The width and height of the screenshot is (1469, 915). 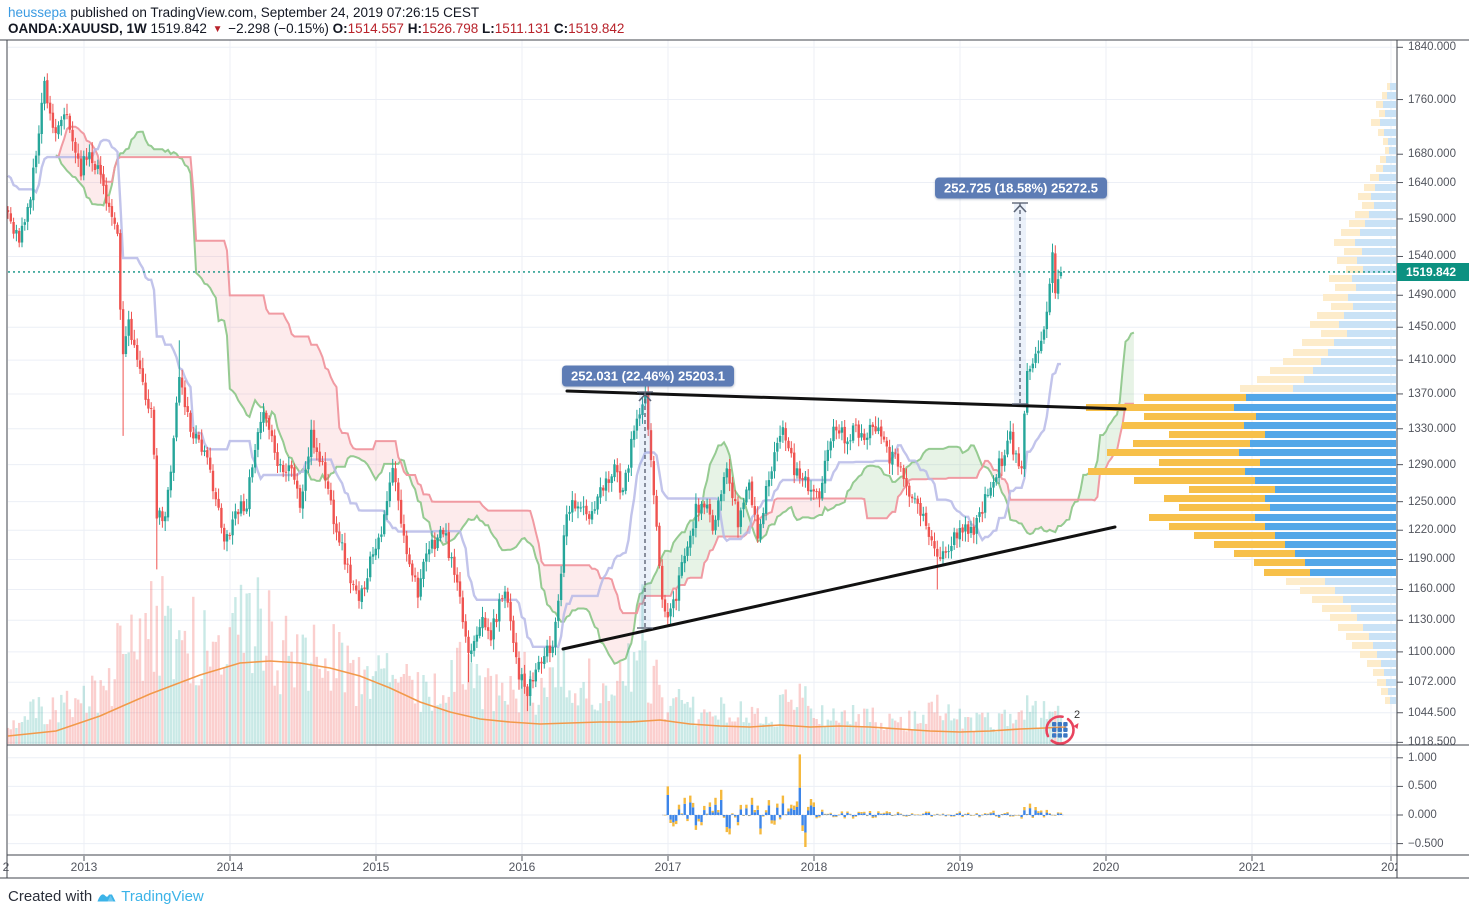 I want to click on price-tick-label: 1044.500, so click(x=1432, y=712).